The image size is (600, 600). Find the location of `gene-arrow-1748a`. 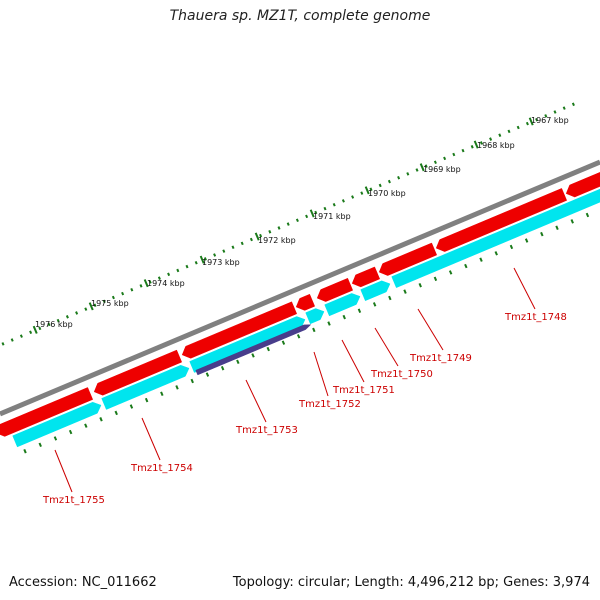

gene-arrow-1748a is located at coordinates (582, 182).